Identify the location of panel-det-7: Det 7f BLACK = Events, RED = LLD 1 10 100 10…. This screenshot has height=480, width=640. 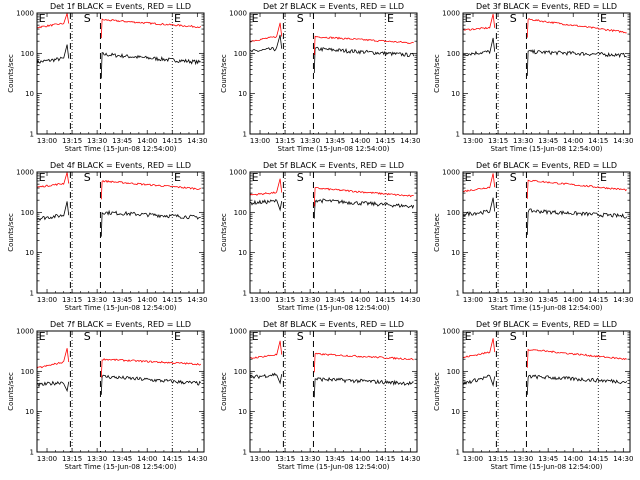
(107, 395).